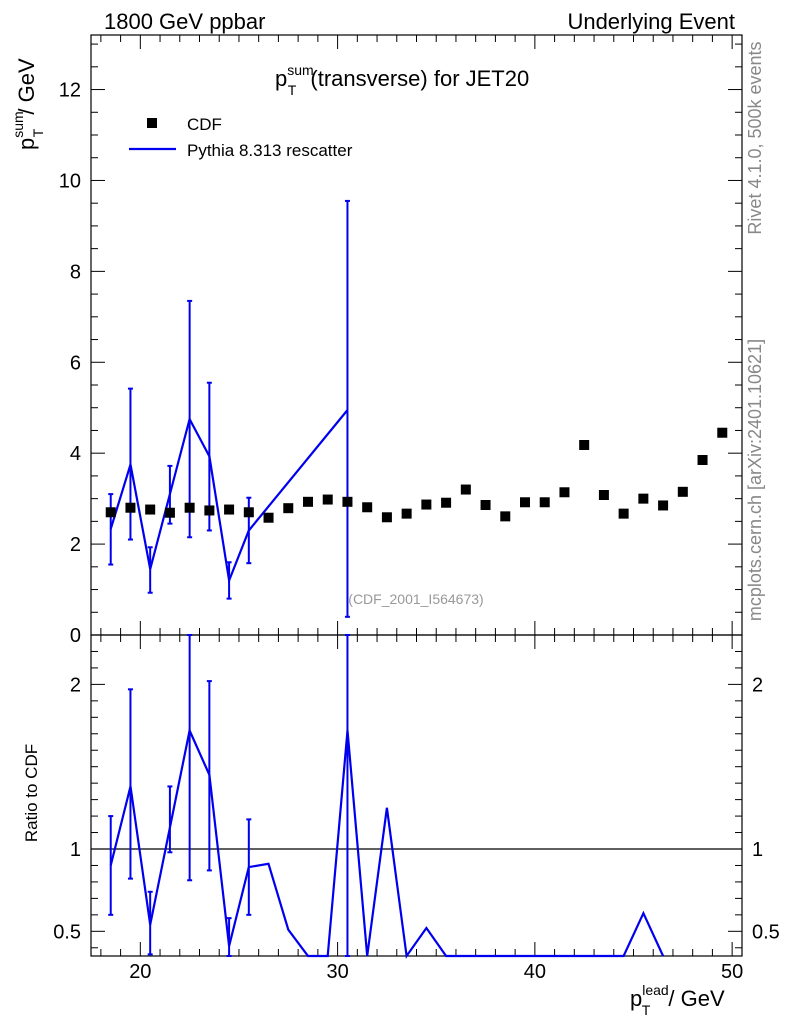 The image size is (786, 1029). Describe the element at coordinates (755, 480) in the screenshot. I see `mcplots-label: mcplots.cern.ch [arXiv:2401.10621]` at that location.